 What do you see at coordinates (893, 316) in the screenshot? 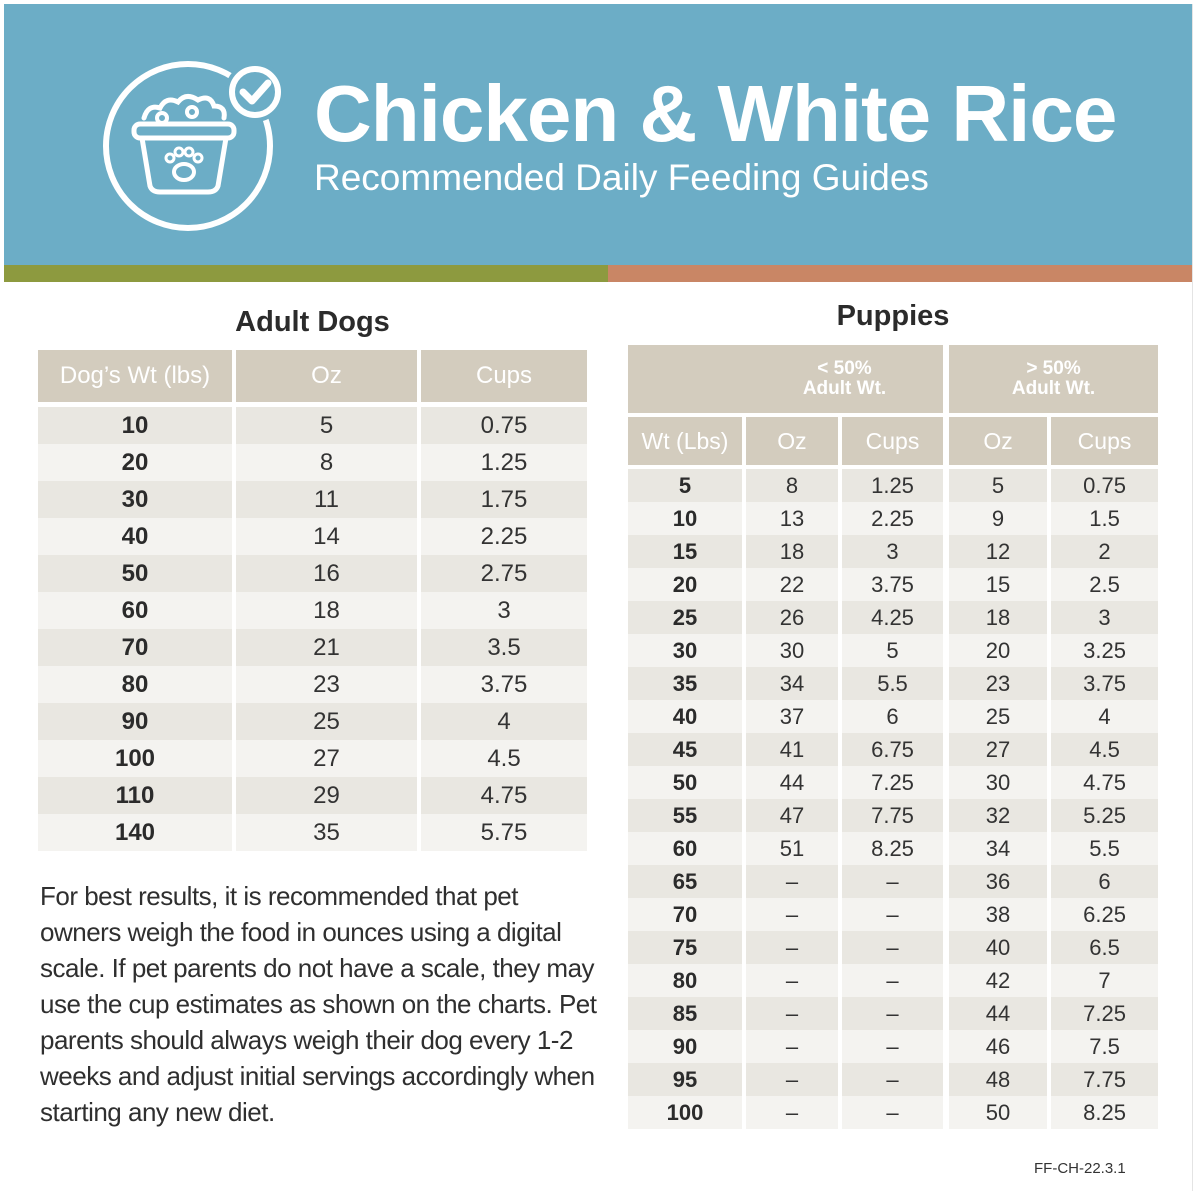
I see `puppies-title: Puppies` at bounding box center [893, 316].